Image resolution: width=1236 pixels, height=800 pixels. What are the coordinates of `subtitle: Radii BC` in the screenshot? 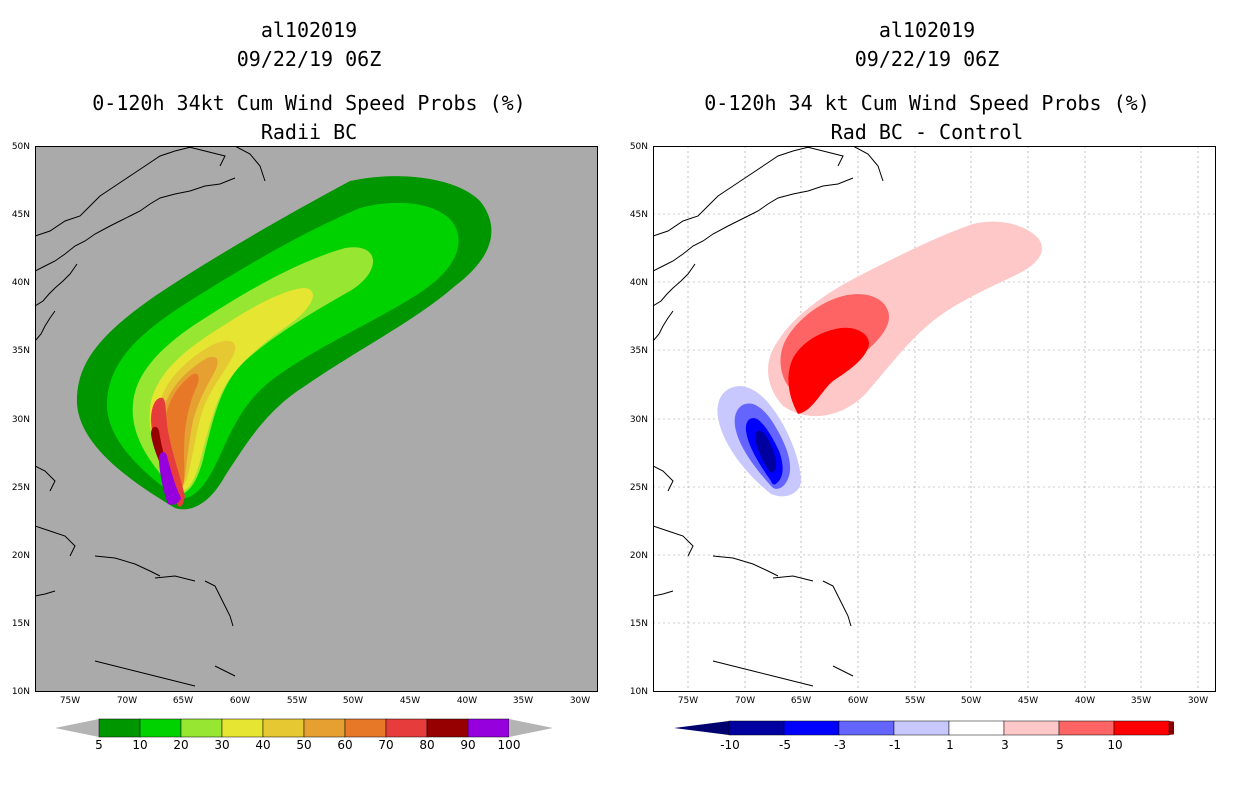 It's located at (309, 132).